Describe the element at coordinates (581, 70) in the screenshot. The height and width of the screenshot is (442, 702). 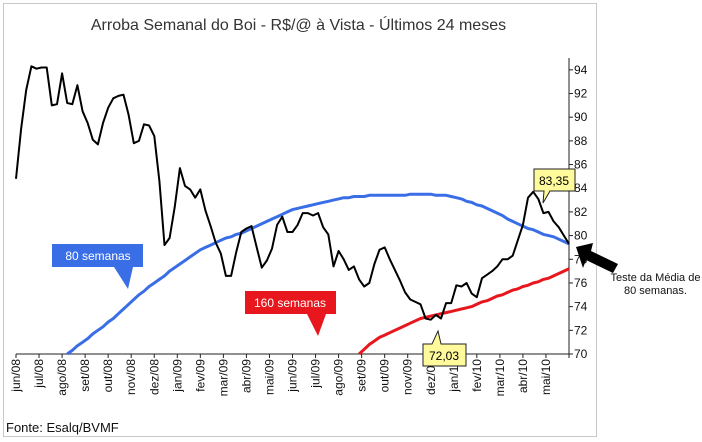
I see `y-tick-label: 94` at that location.